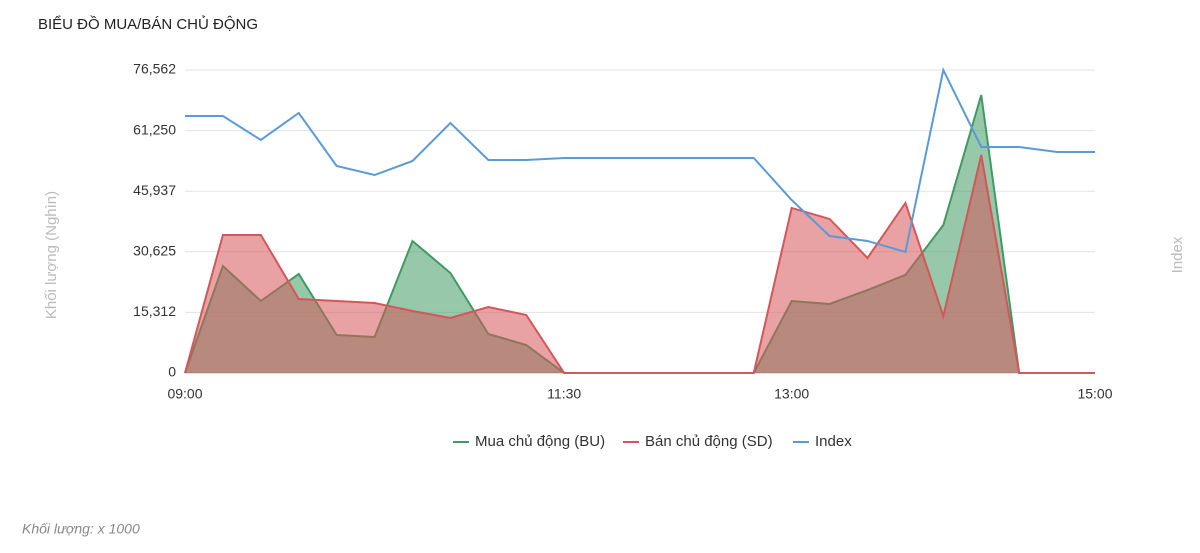 This screenshot has height=553, width=1200. Describe the element at coordinates (1177, 254) in the screenshot. I see `y2-axis-title: Index` at that location.